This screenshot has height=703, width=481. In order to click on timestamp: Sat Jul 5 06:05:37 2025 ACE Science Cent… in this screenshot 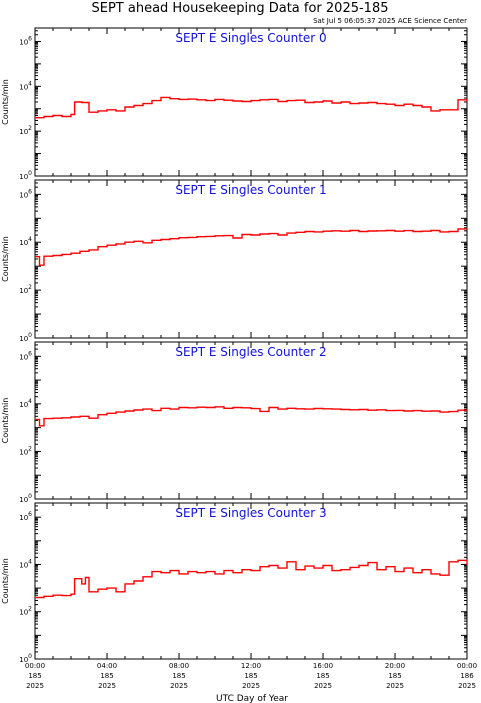, I will do `click(390, 21)`.